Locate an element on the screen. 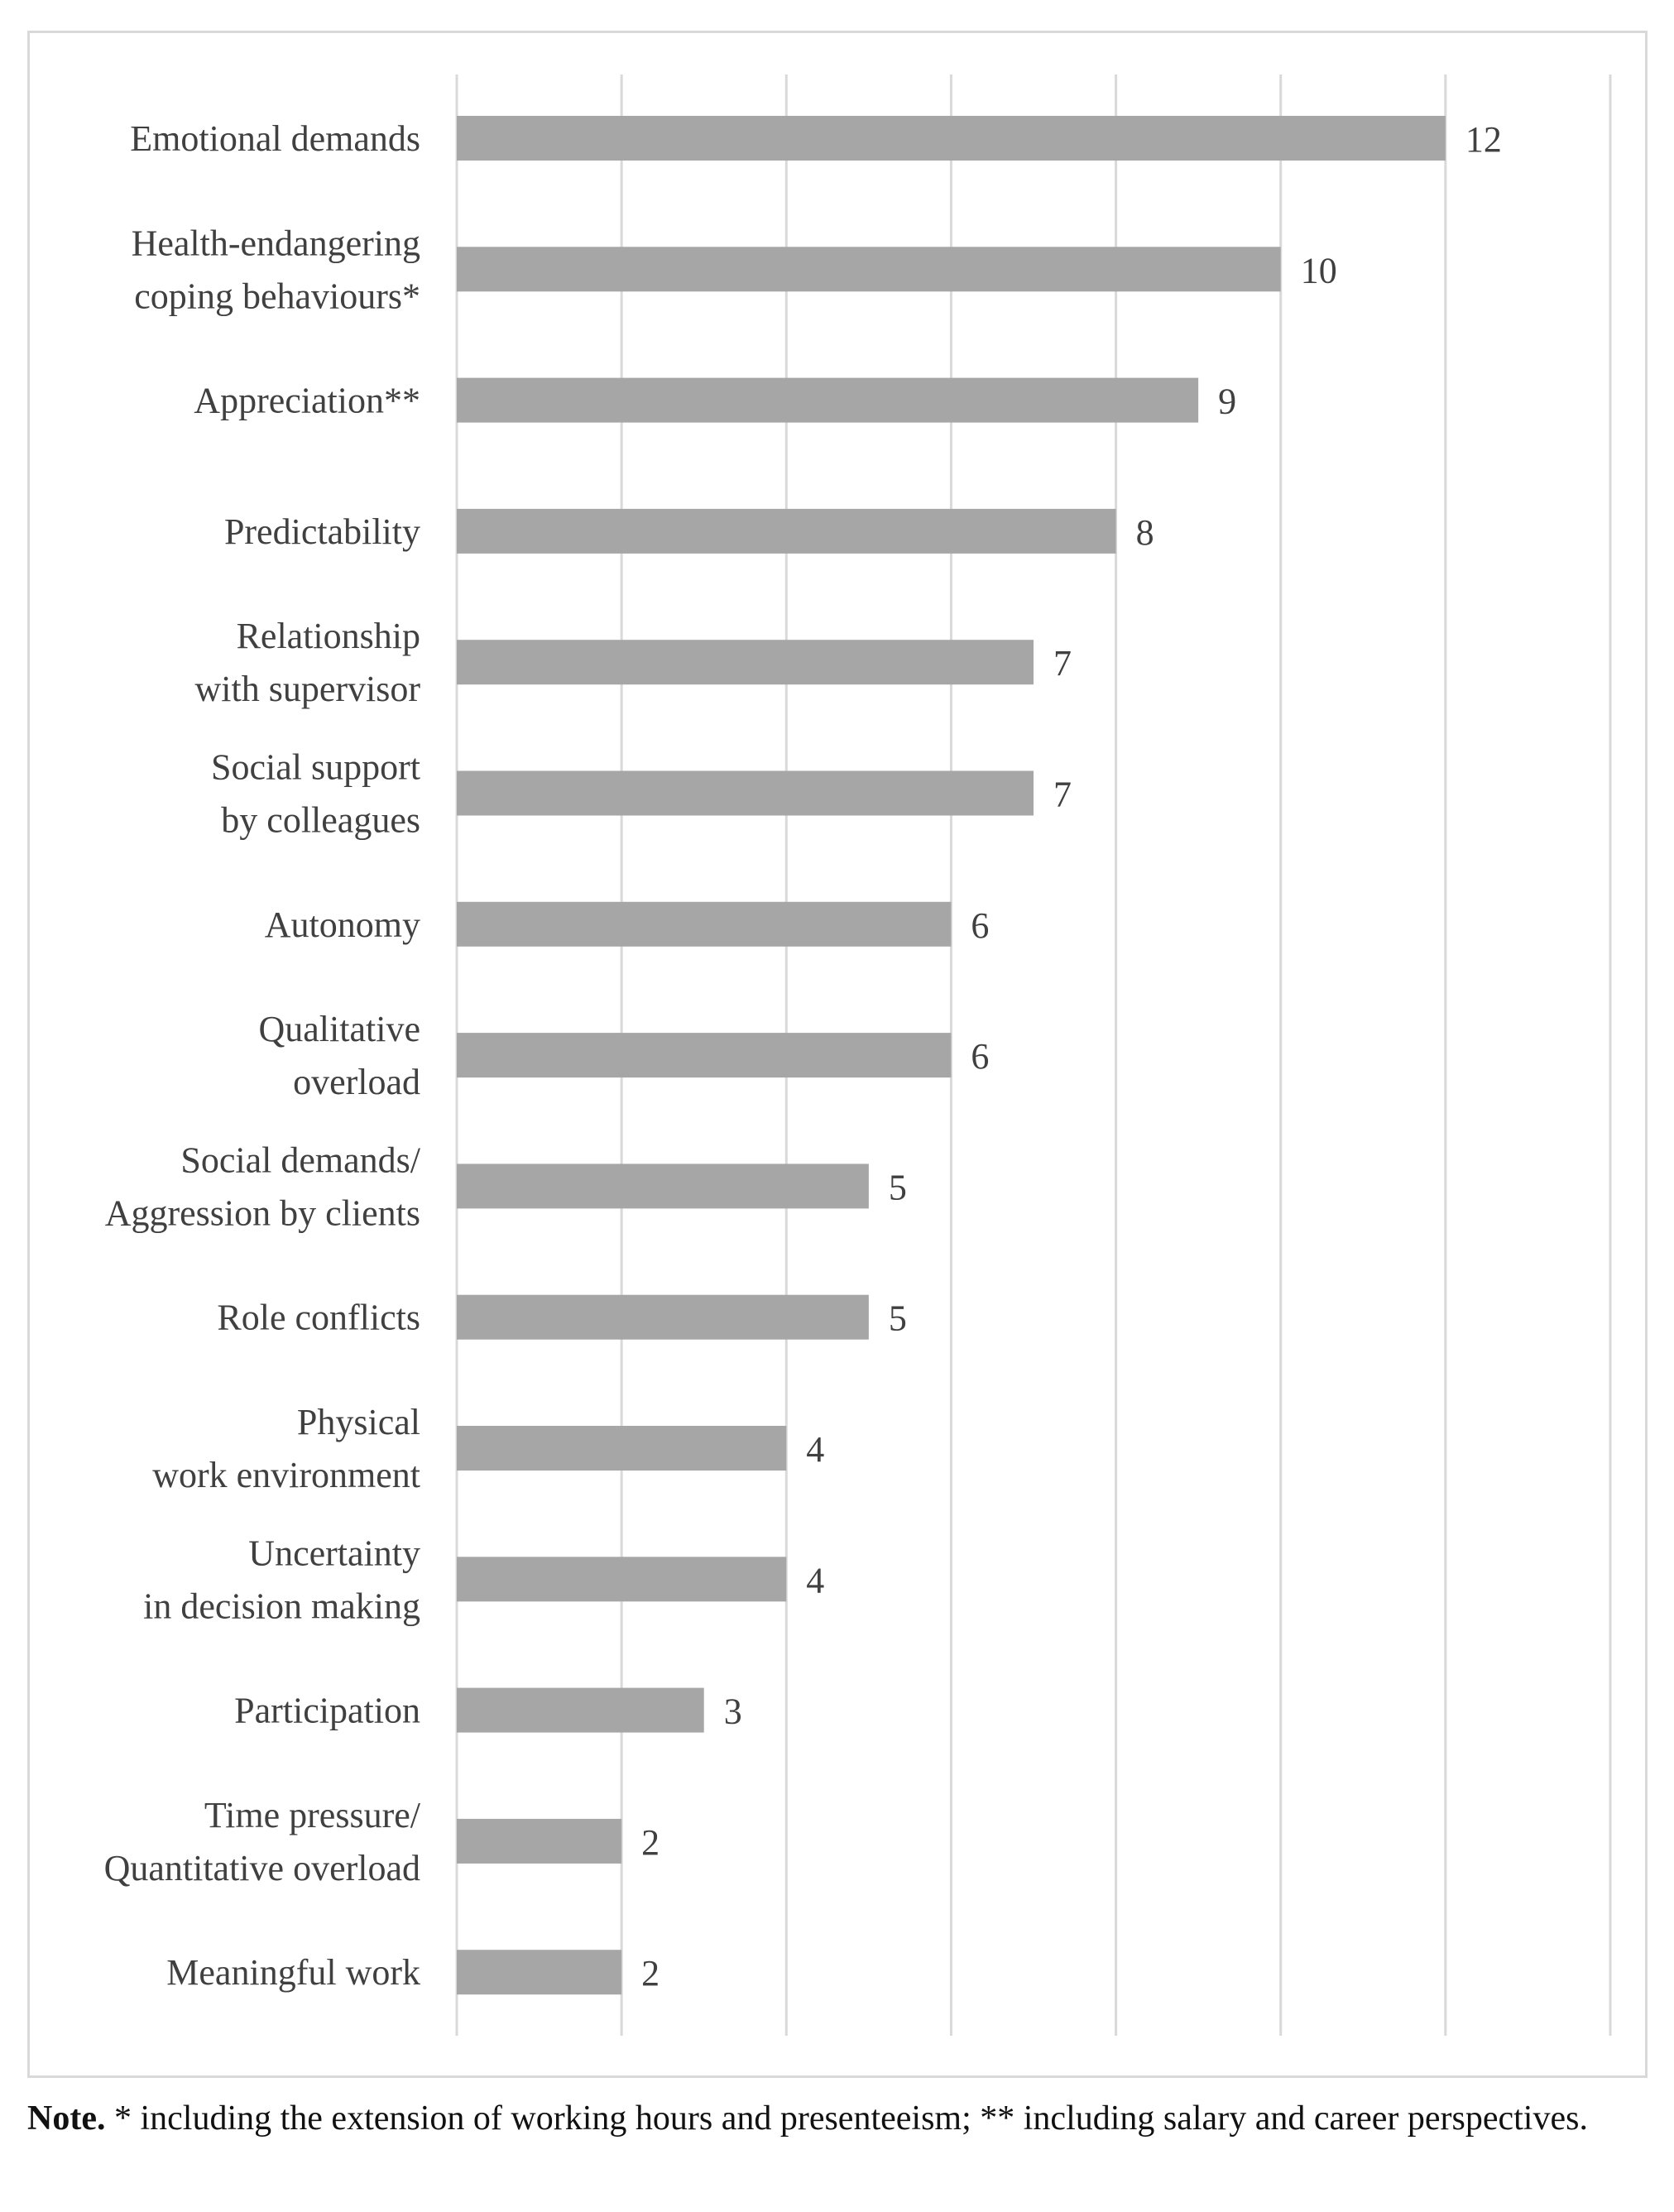 This screenshot has width=1674, height=2212. category-label-3: Predictability is located at coordinates (322, 531).